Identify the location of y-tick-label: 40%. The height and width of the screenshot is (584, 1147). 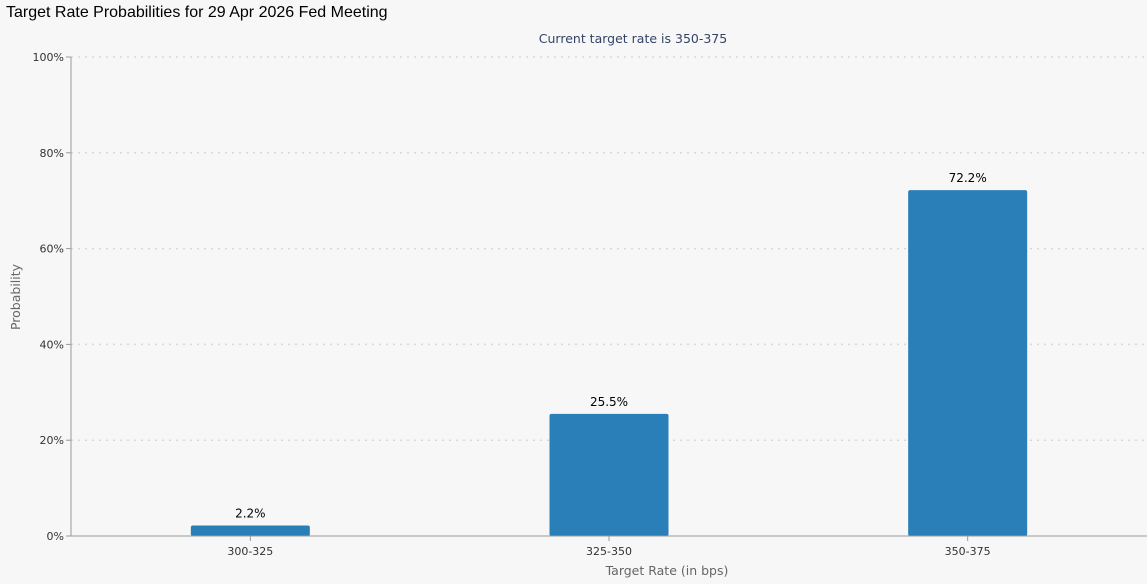
(52, 344).